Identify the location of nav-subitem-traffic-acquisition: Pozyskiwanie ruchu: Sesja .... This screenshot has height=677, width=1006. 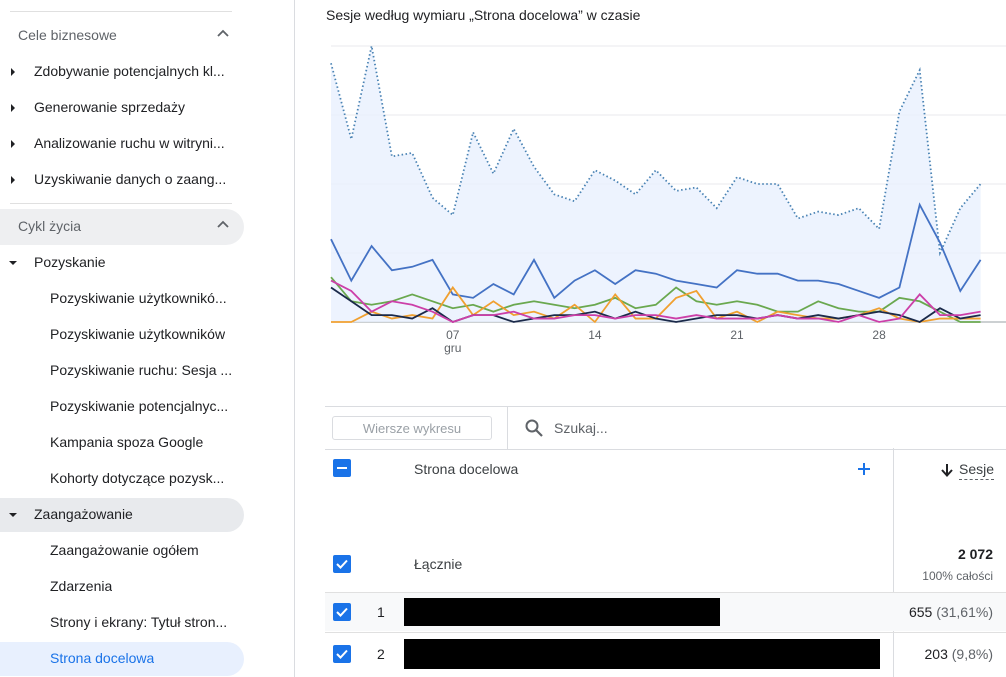
(122, 371).